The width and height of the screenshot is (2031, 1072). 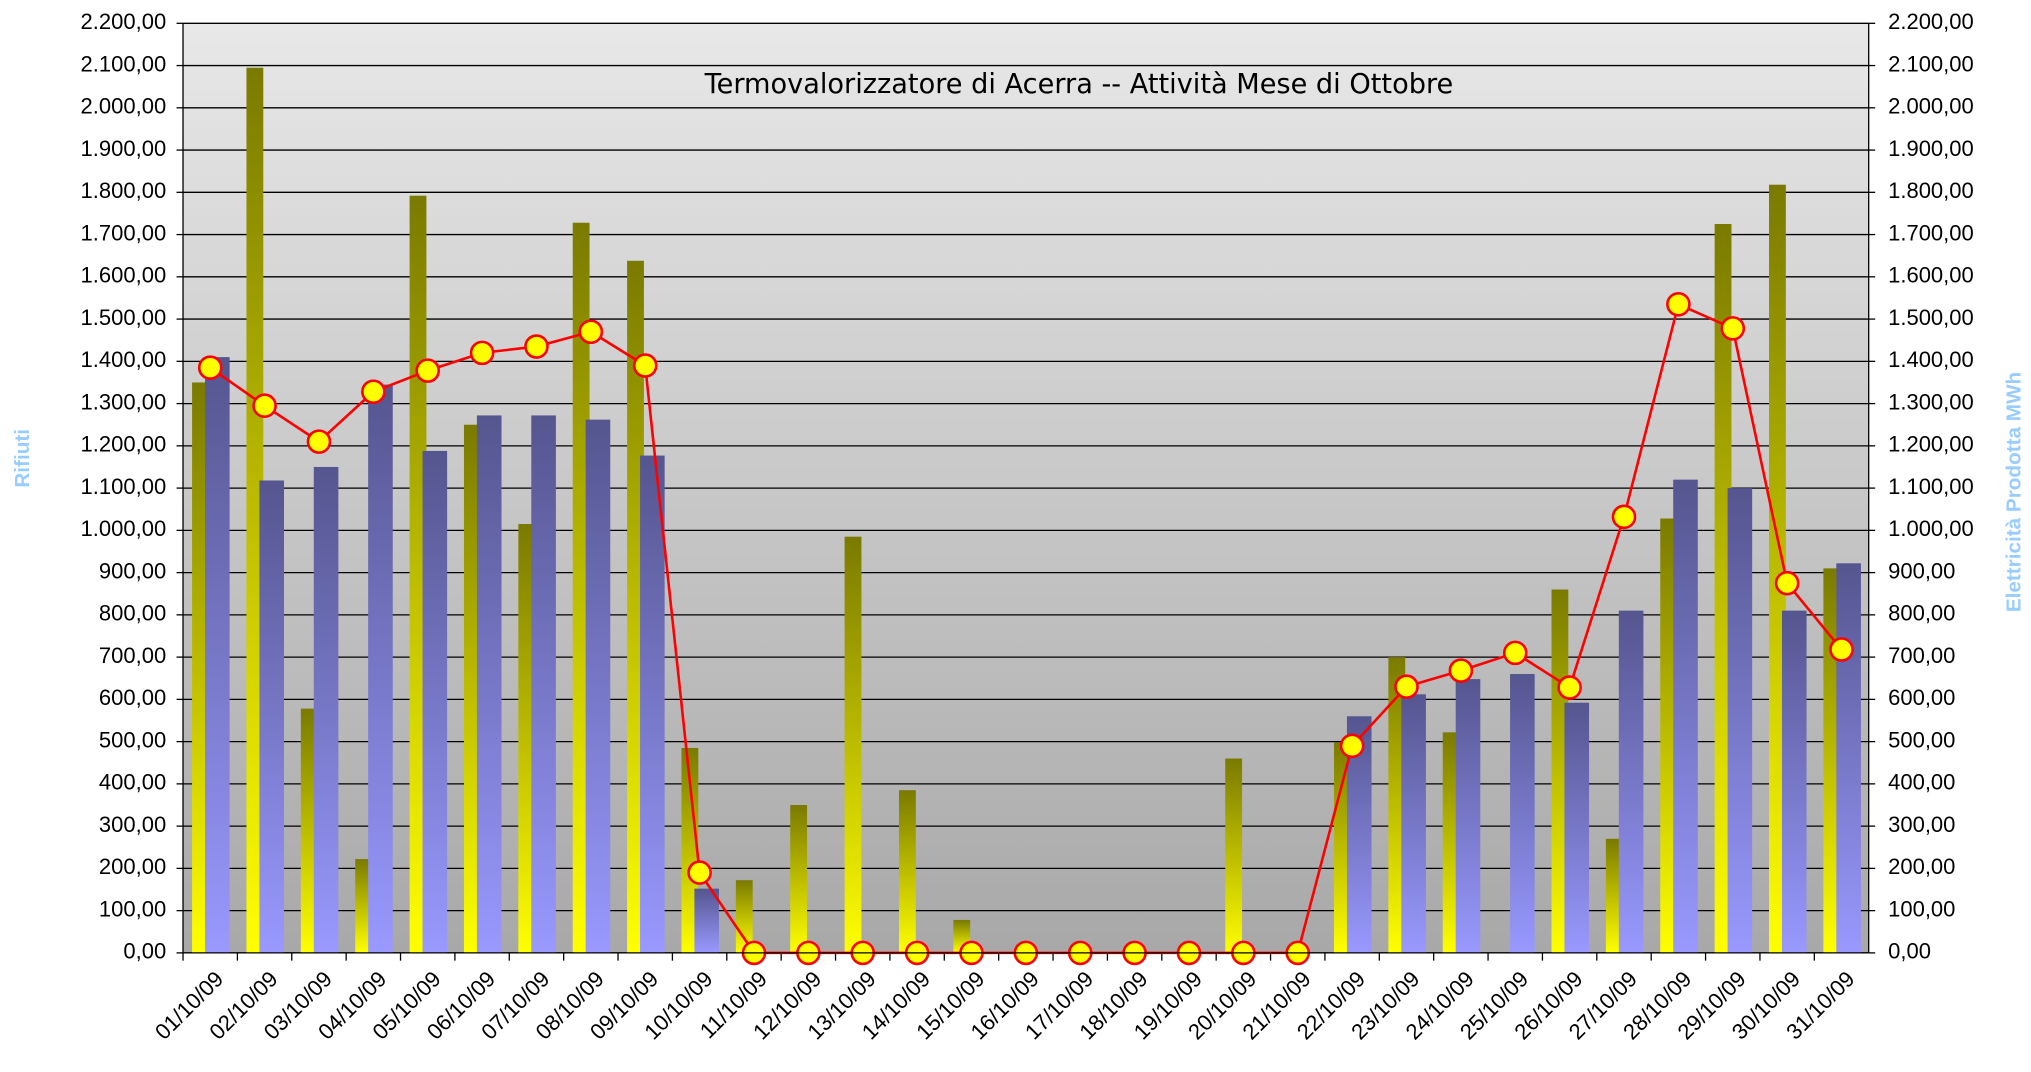 I want to click on y-tick-label: 0,00, so click(x=144, y=951).